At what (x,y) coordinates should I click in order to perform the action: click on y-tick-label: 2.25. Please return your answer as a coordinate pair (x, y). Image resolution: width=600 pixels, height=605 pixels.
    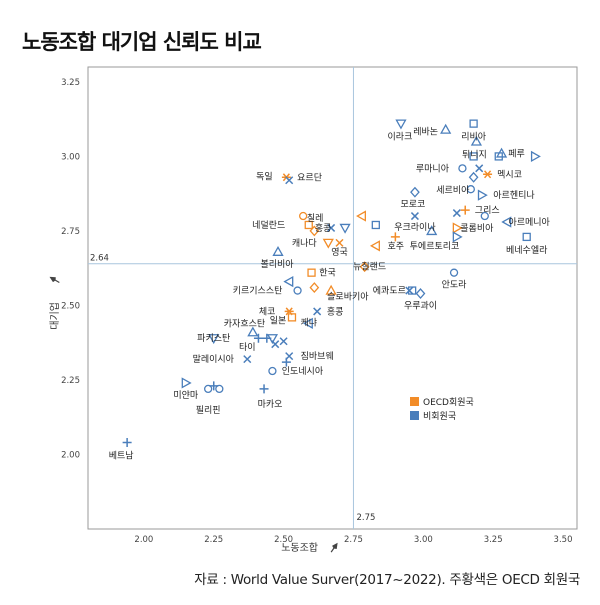
    Looking at the image, I should click on (70, 381).